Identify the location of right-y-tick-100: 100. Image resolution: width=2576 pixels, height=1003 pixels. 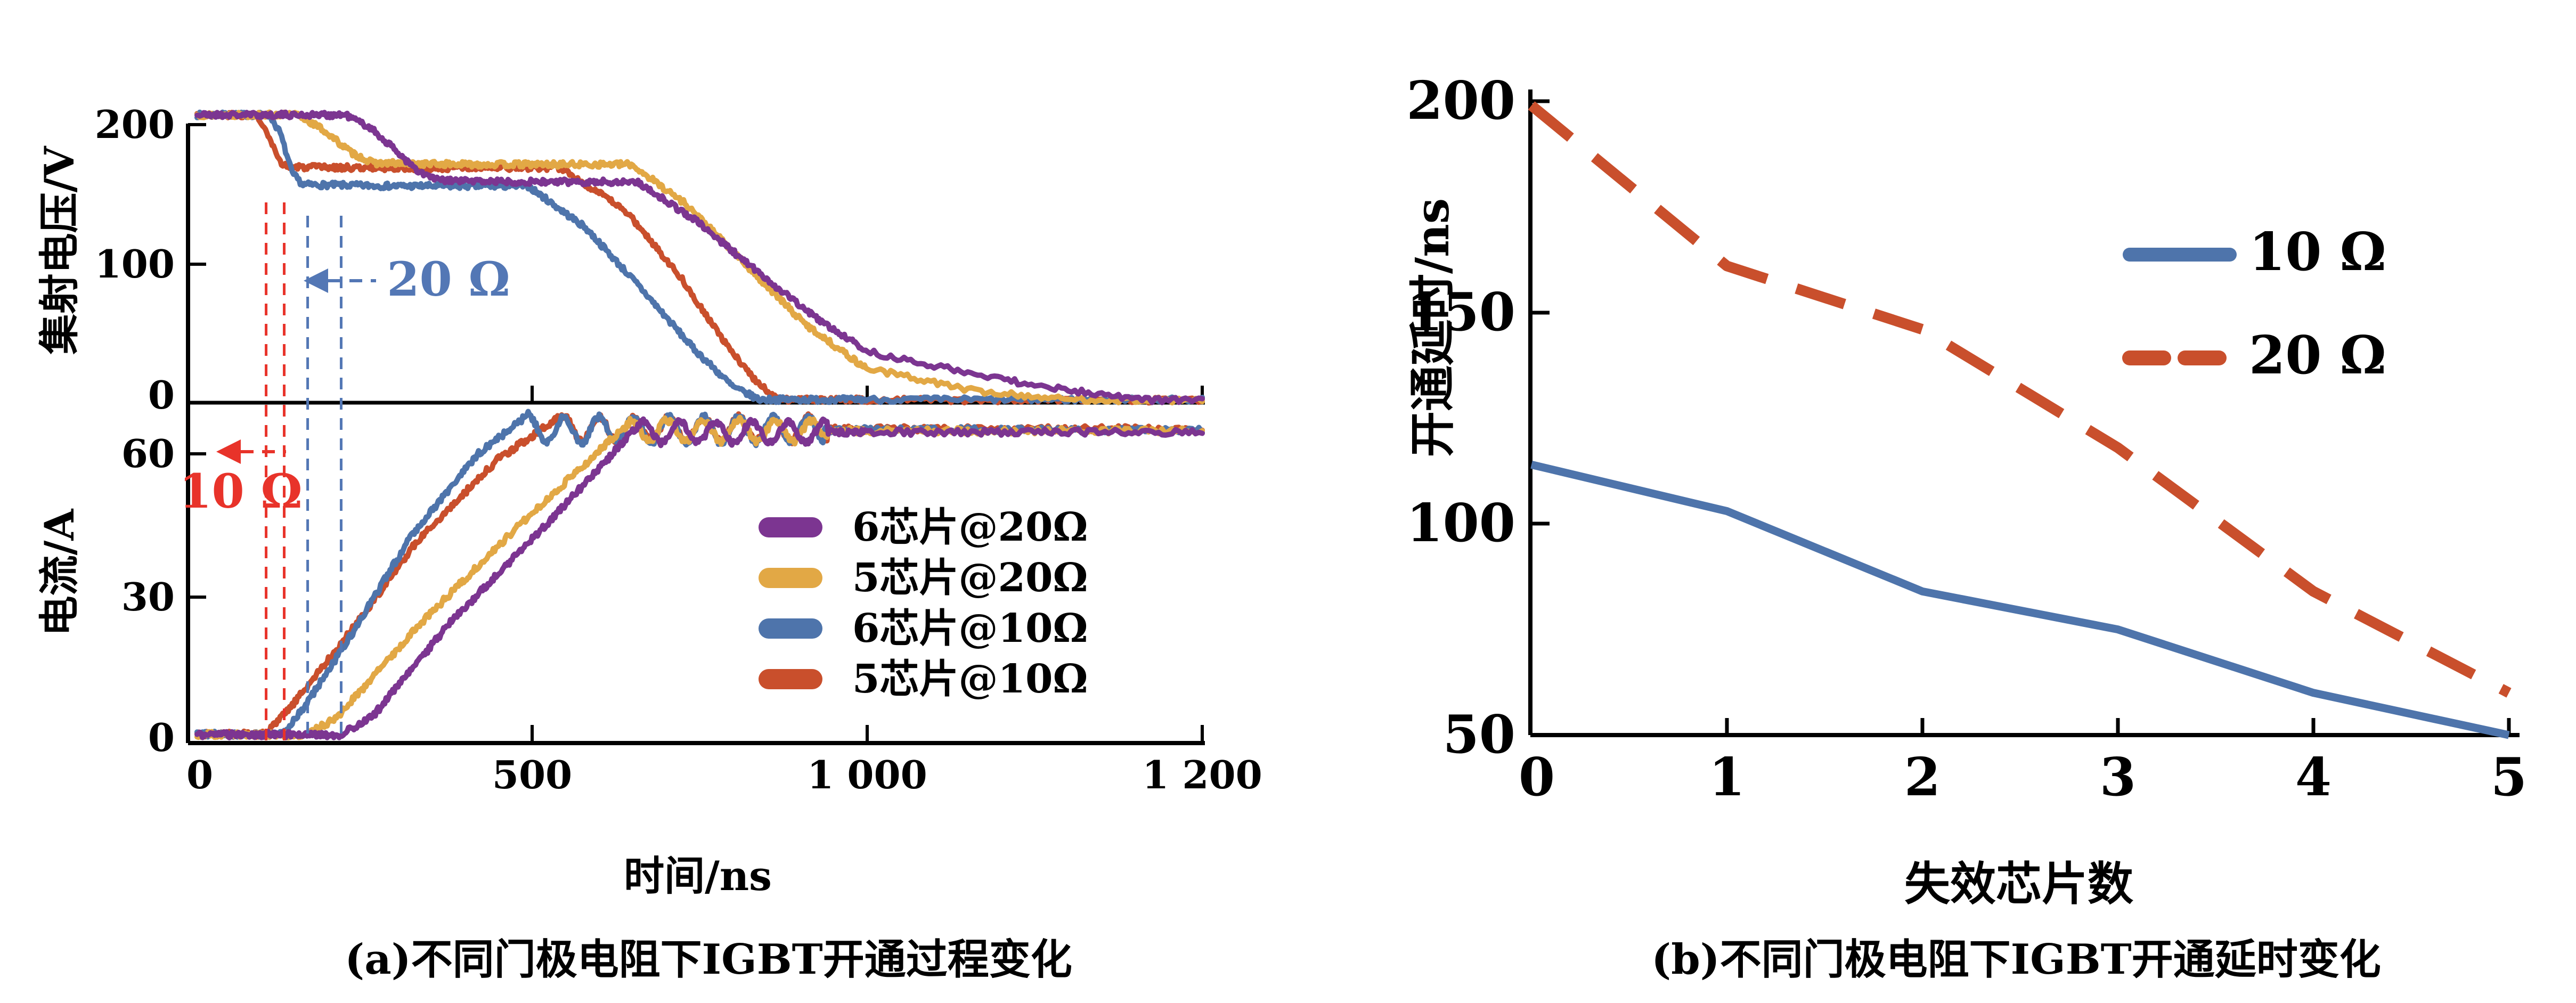
(1461, 523).